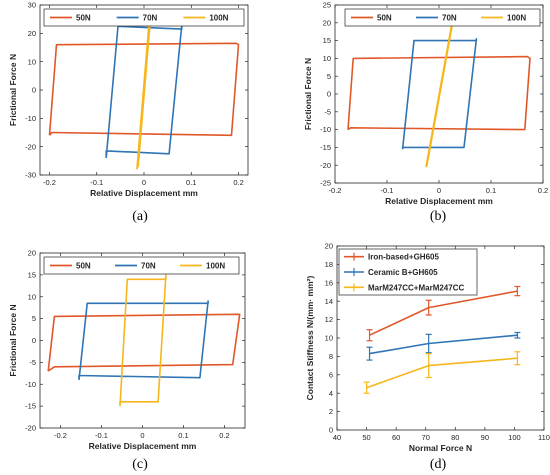  Describe the element at coordinates (438, 464) in the screenshot. I see `panel-caption: (d)` at that location.